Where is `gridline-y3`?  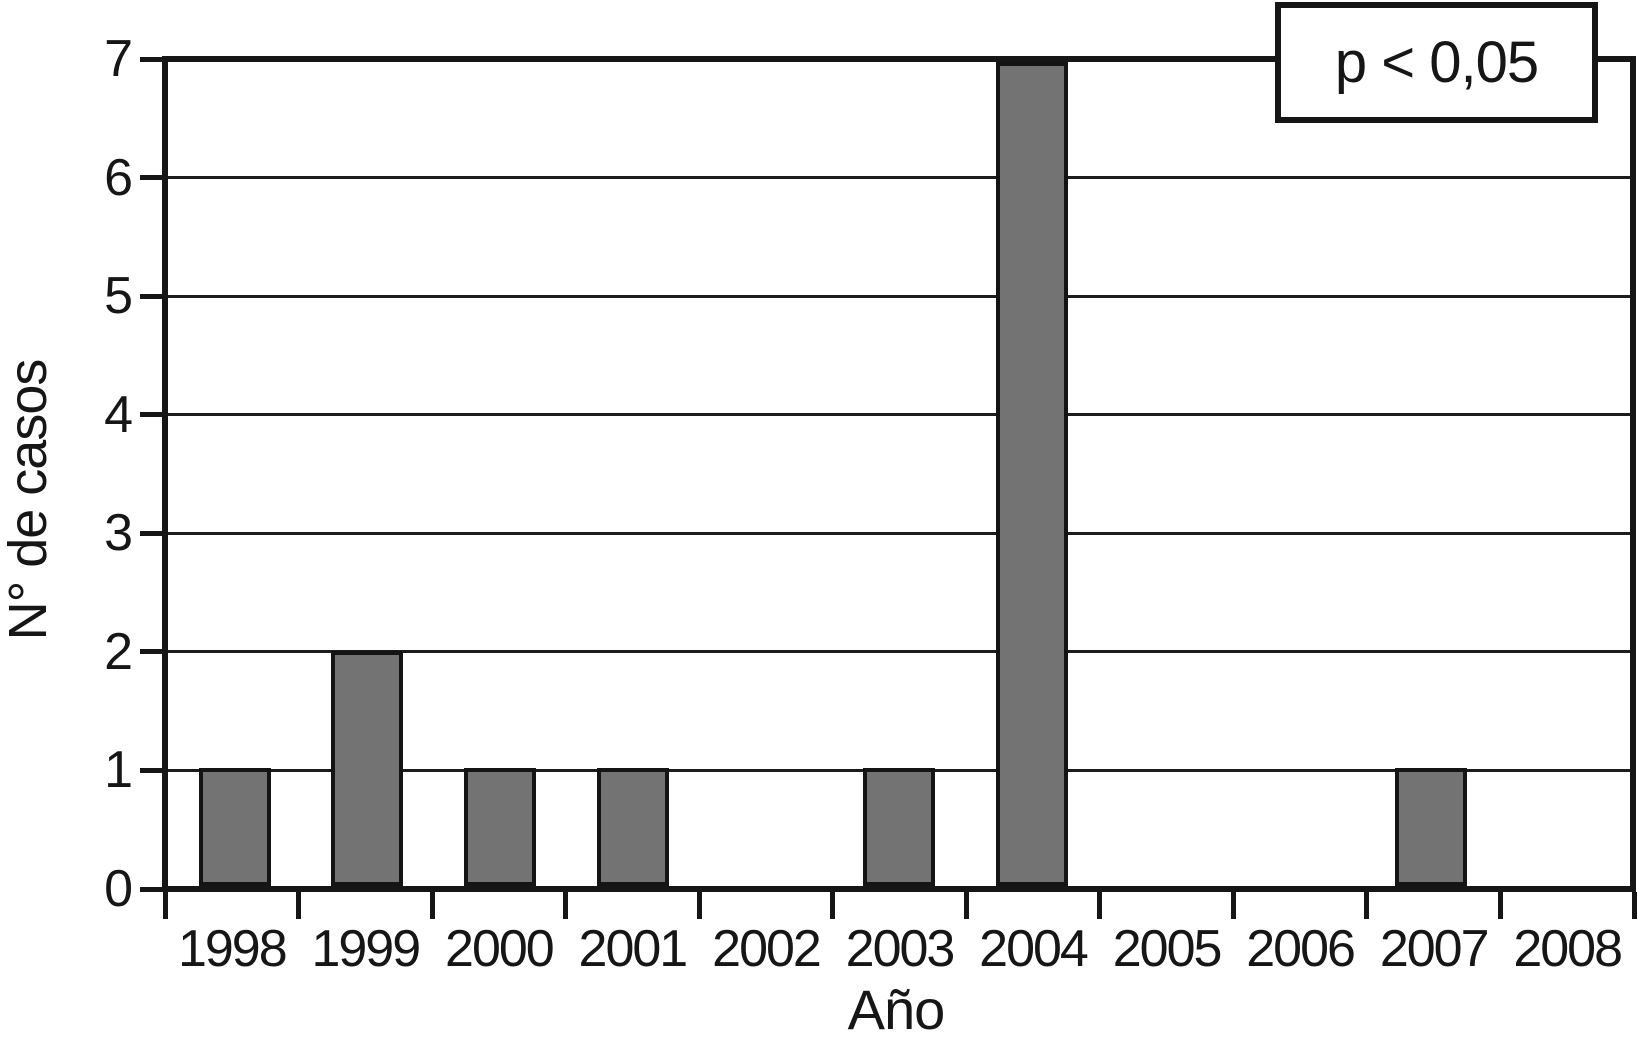
gridline-y3 is located at coordinates (899, 533).